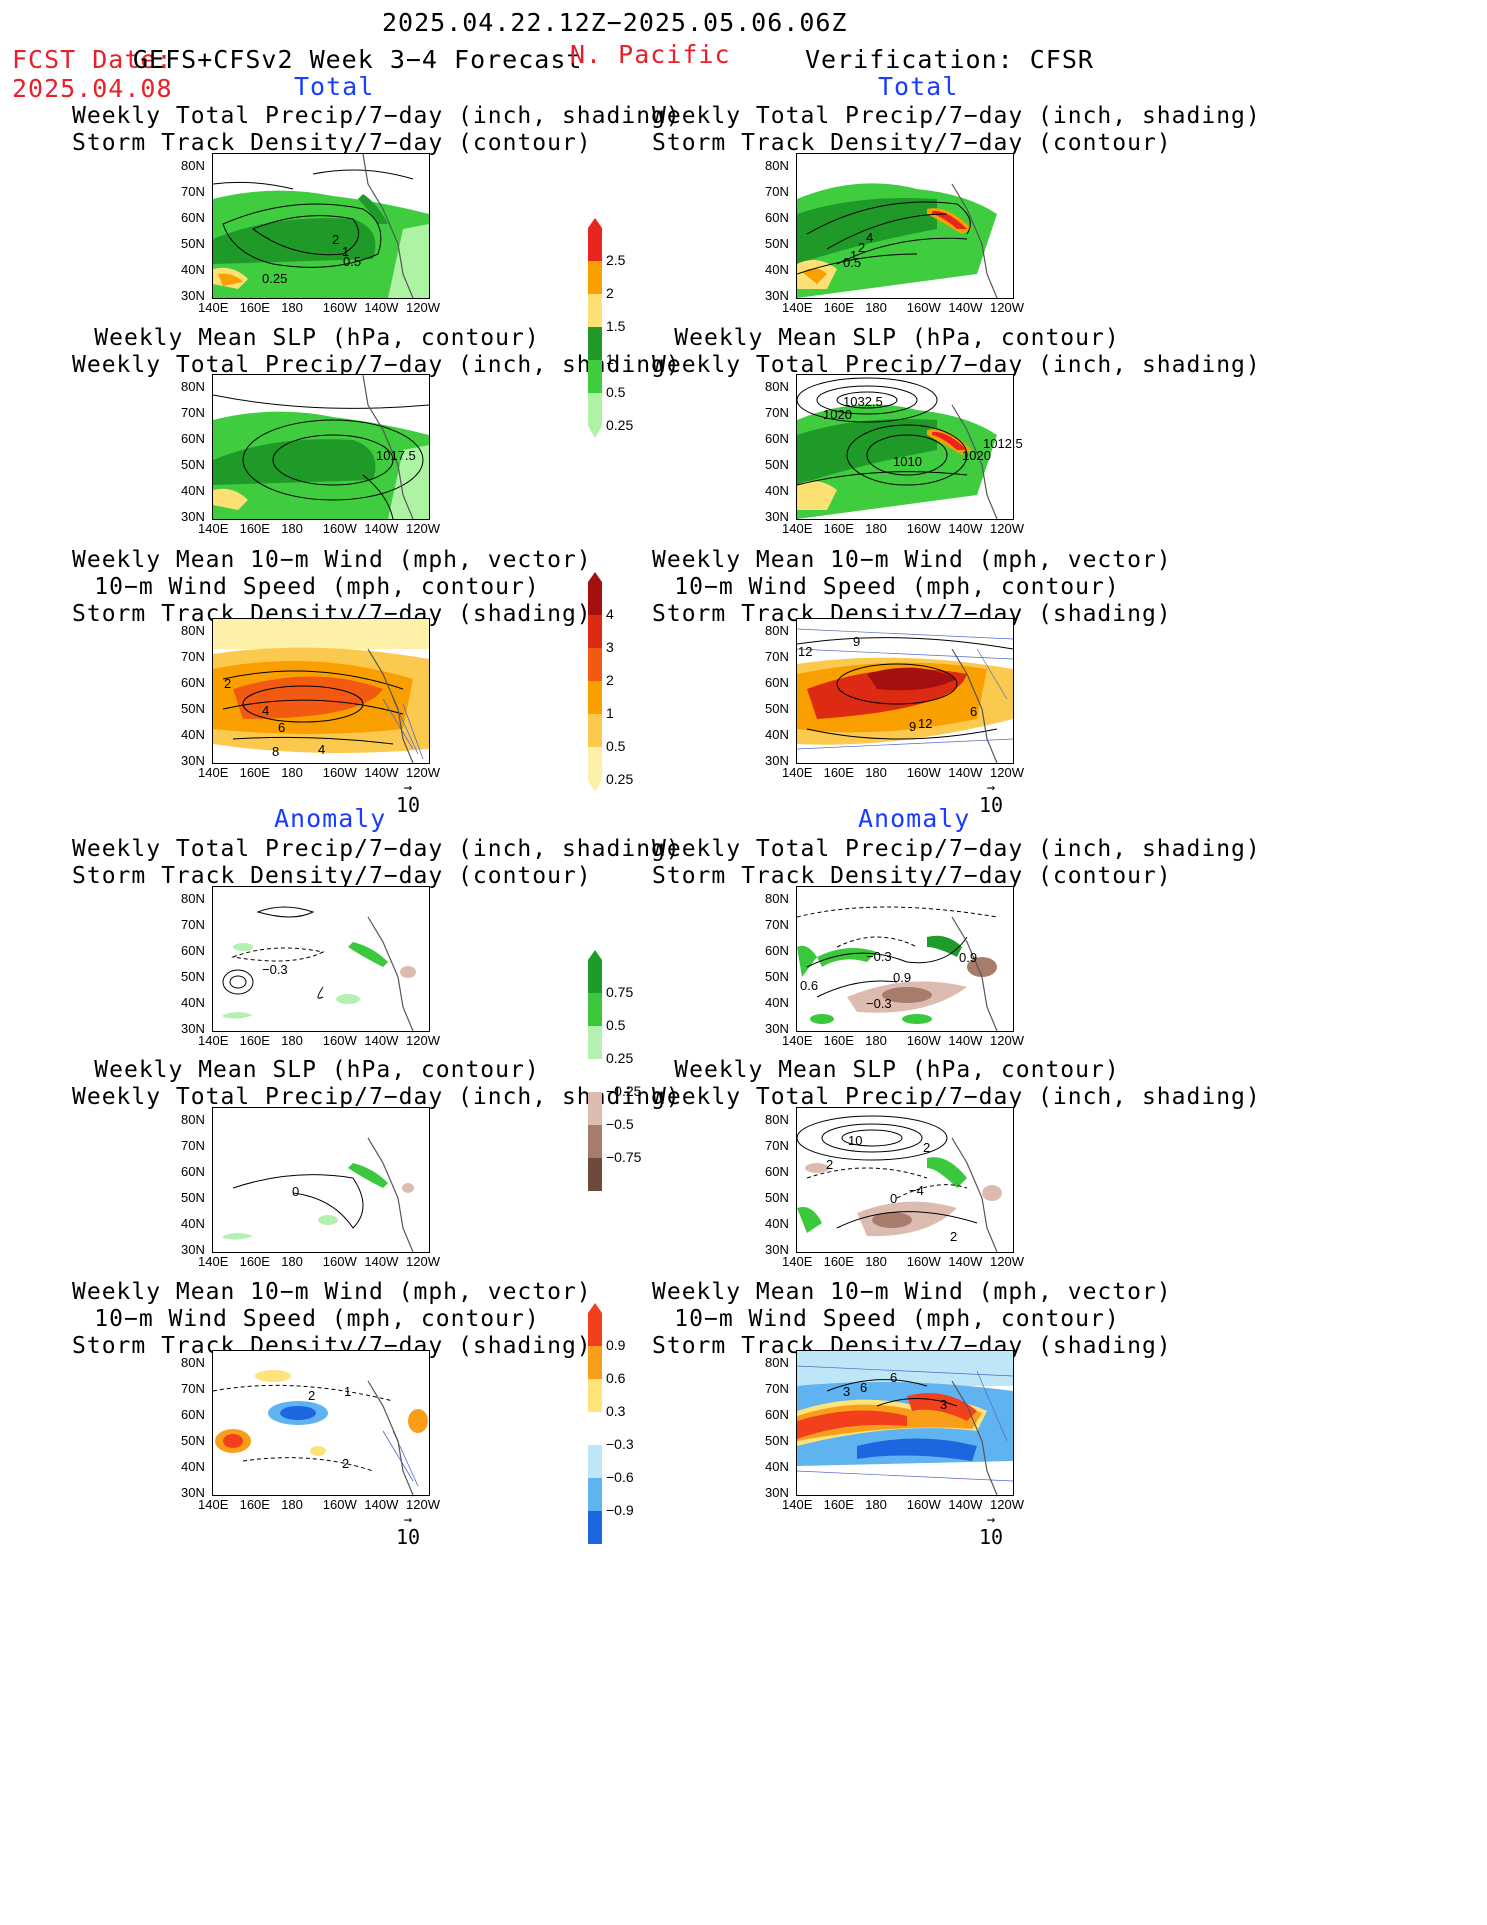 The width and height of the screenshot is (1487, 1925). What do you see at coordinates (396, 455) in the screenshot?
I see `contour-label: 1017.5` at bounding box center [396, 455].